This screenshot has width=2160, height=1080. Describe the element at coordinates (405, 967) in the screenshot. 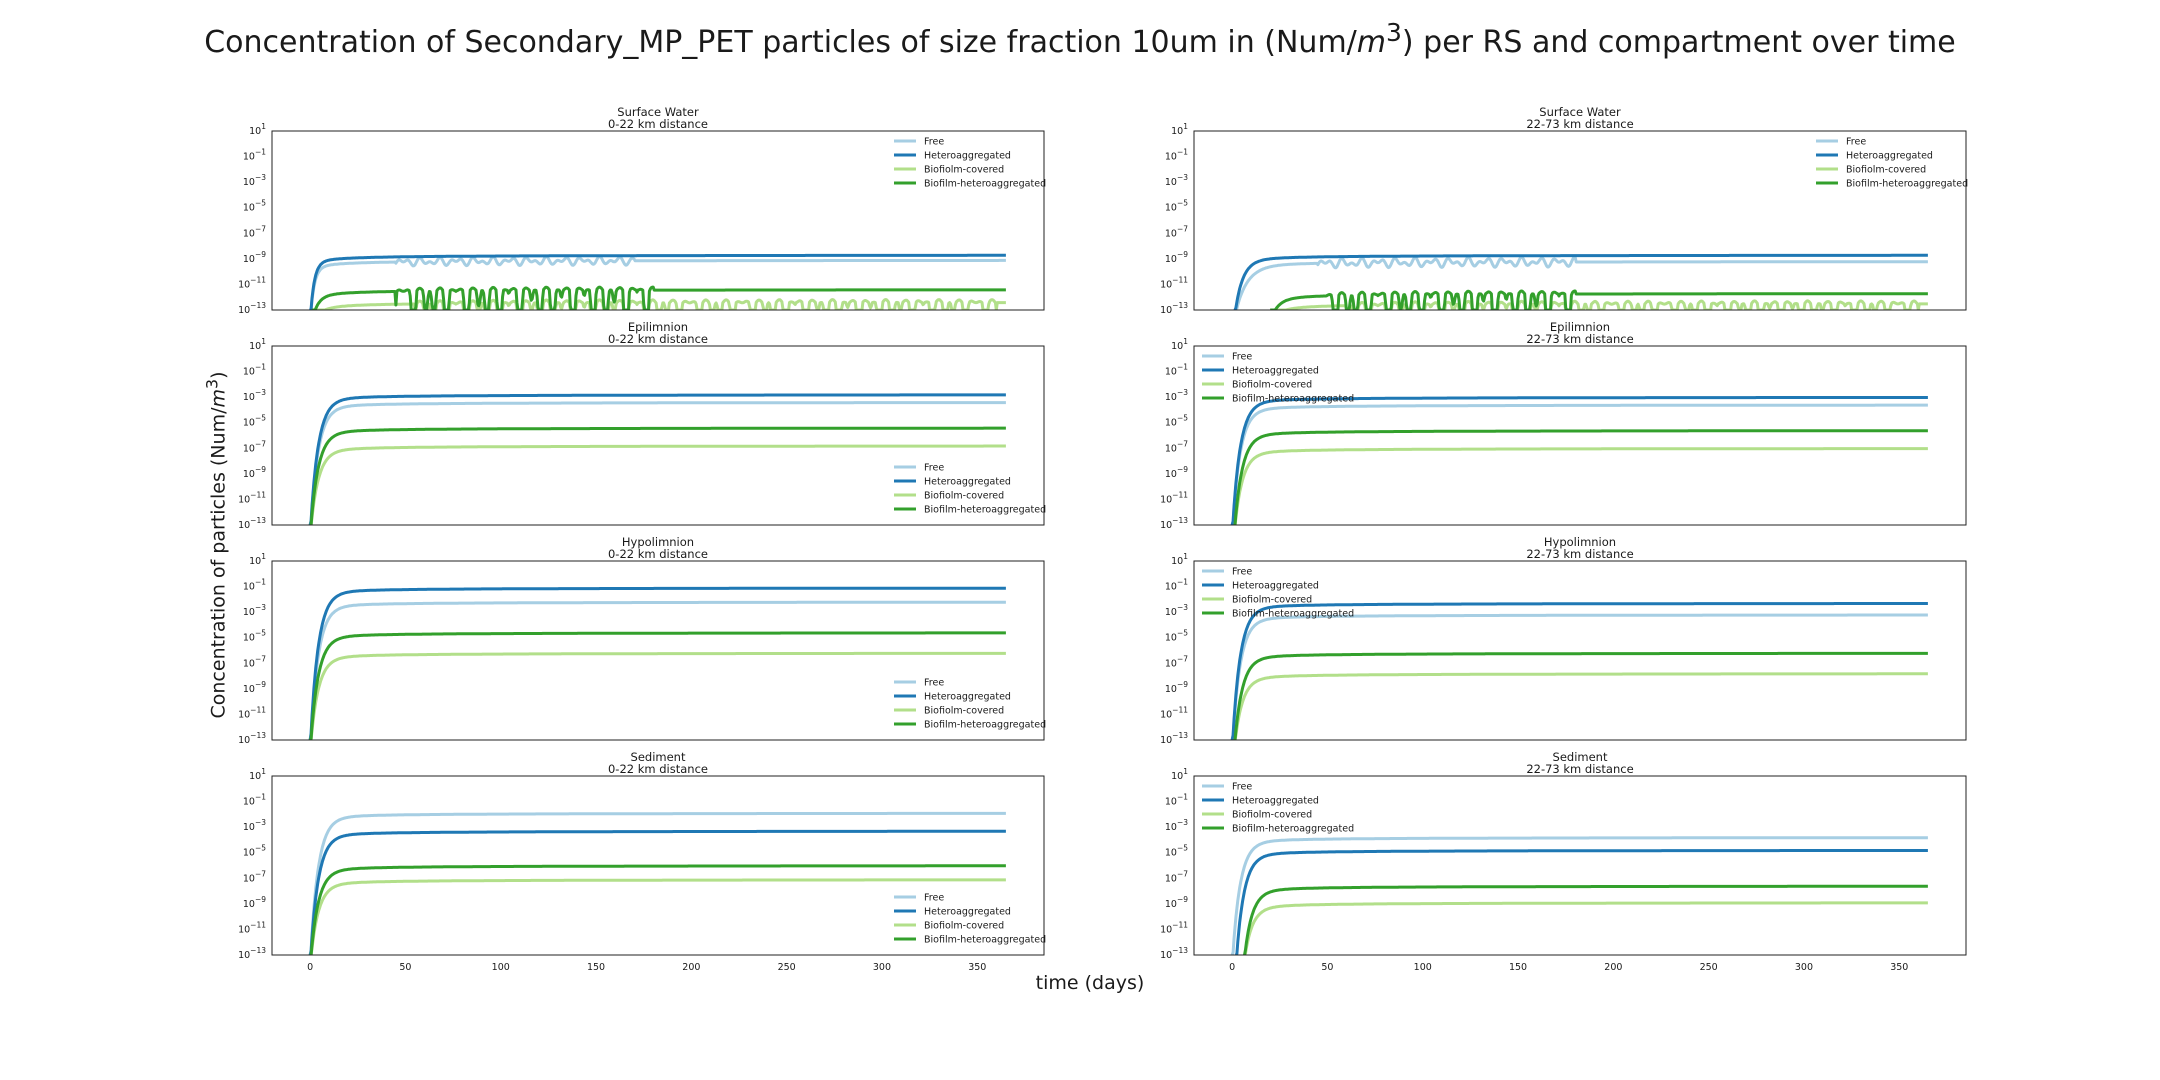

I see `x-tick-label: 50` at that location.